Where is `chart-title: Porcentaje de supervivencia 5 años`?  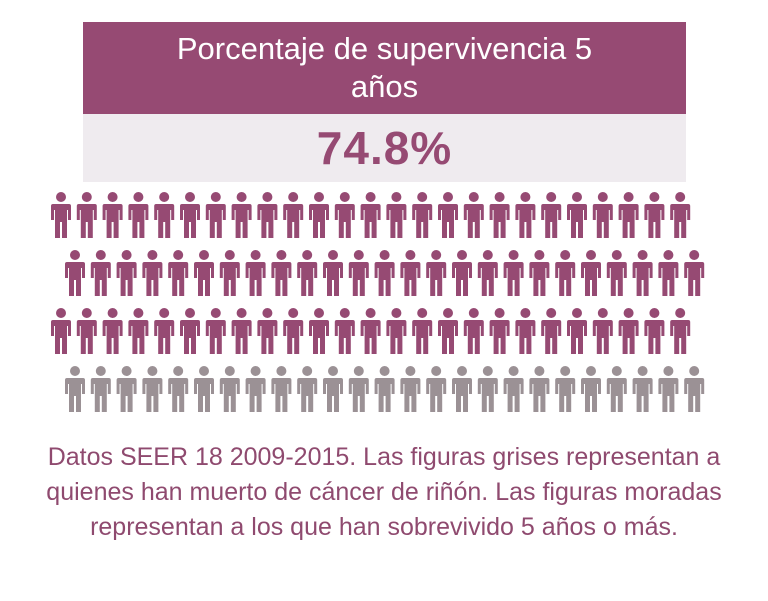 chart-title: Porcentaje de supervivencia 5 años is located at coordinates (384, 67).